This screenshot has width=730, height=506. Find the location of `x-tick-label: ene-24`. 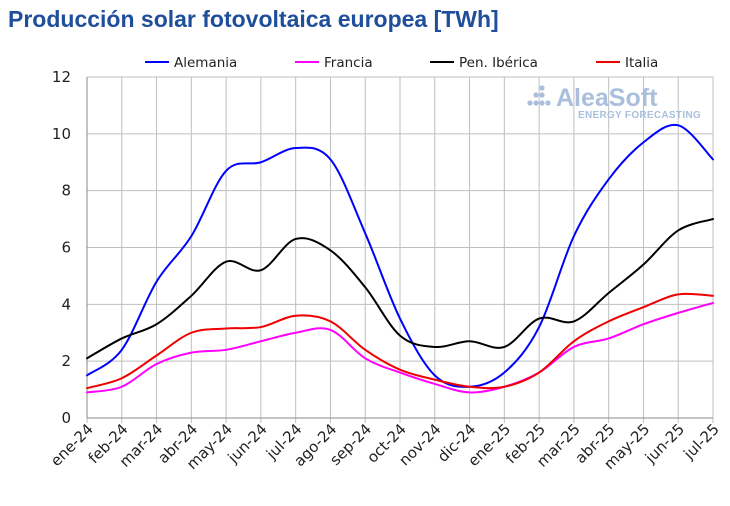

x-tick-label: ene-24 is located at coordinates (72, 445).